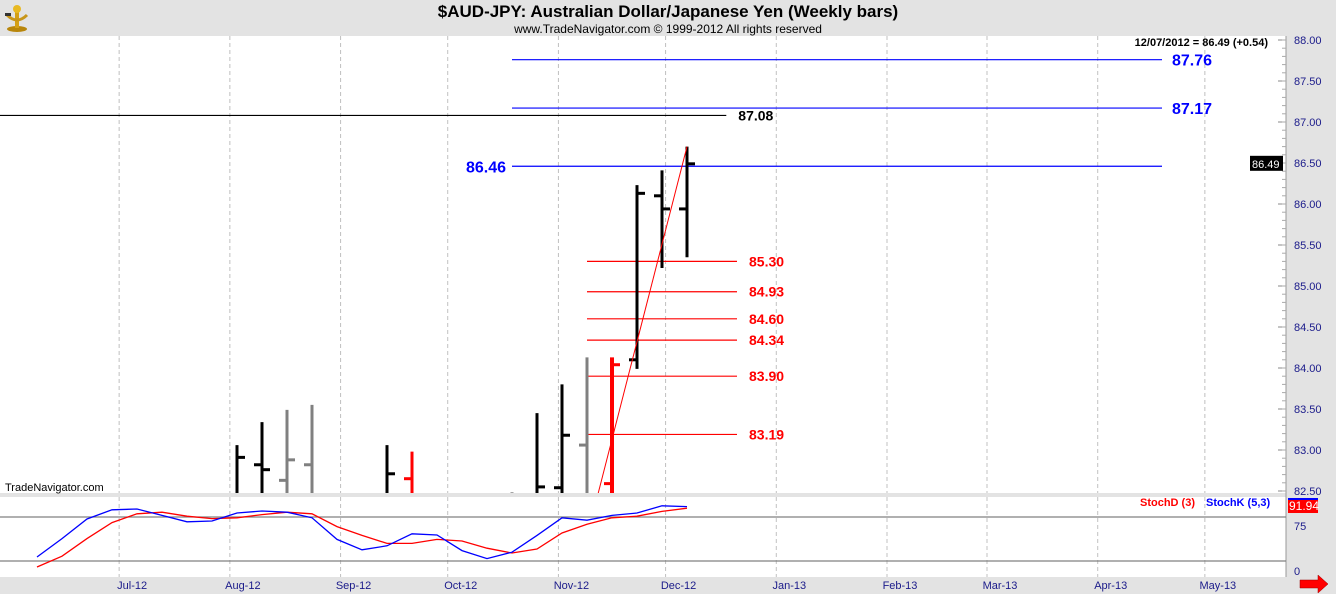 This screenshot has height=594, width=1336. Describe the element at coordinates (678, 586) in the screenshot. I see `x-tick-label: Dec-12` at that location.